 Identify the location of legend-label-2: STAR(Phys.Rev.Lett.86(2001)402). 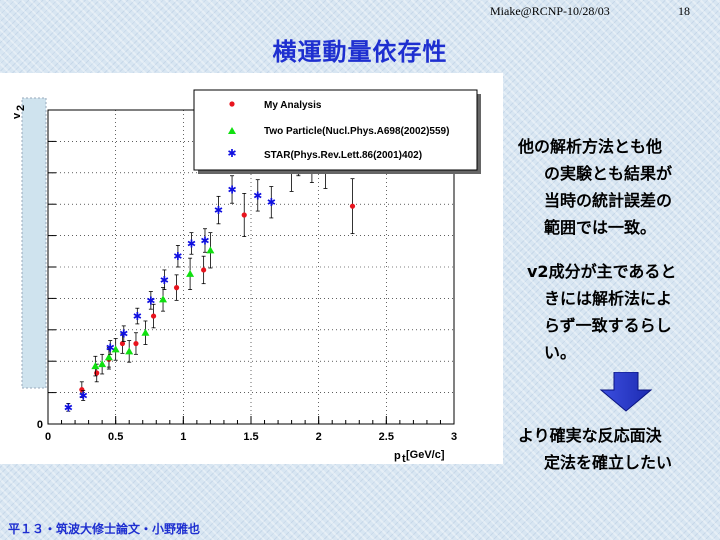
(343, 155).